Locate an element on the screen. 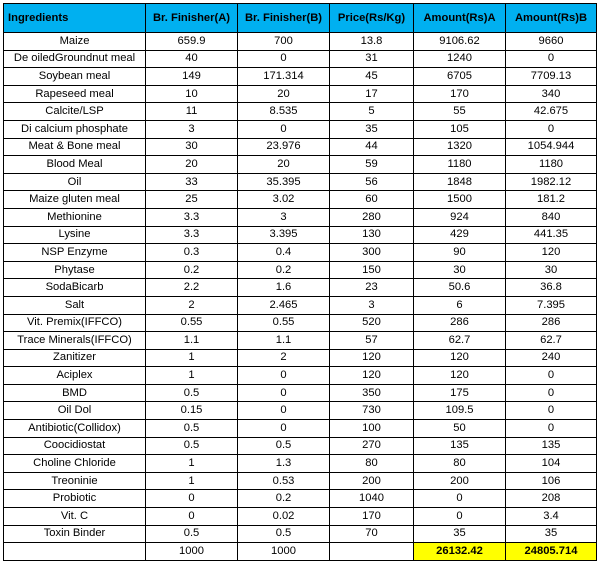 The width and height of the screenshot is (600, 561). ingredient-name: Di calcium phosphate is located at coordinates (74, 129).